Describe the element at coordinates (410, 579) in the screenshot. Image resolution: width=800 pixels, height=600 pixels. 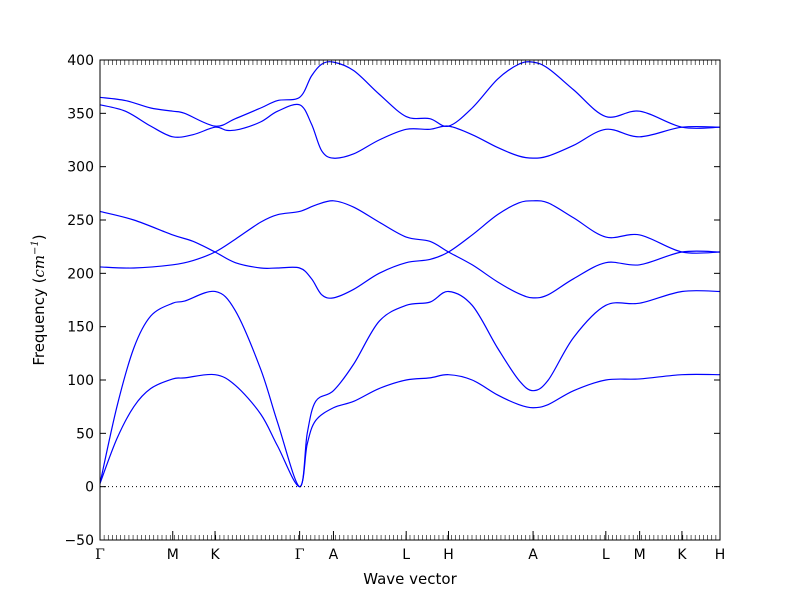
I see `x-axis-title: Wave vector` at that location.